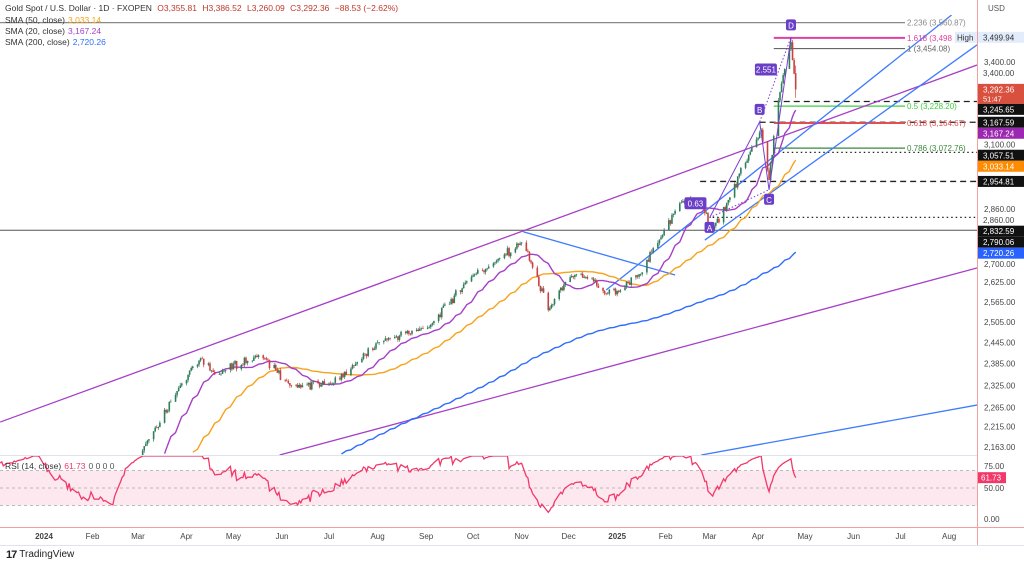  Describe the element at coordinates (54, 20) in the screenshot. I see `sma50-legend: SMA (50, close) 3,033.14` at that location.